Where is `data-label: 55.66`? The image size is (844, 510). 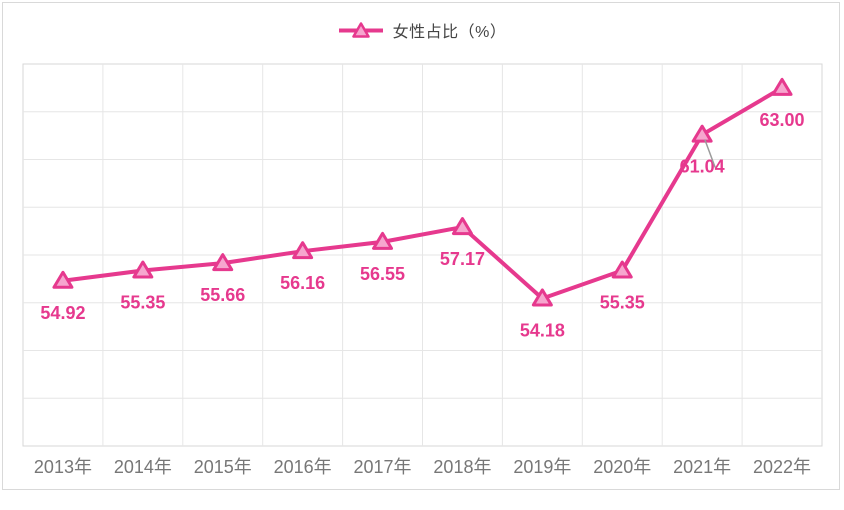 data-label: 55.66 is located at coordinates (222, 295).